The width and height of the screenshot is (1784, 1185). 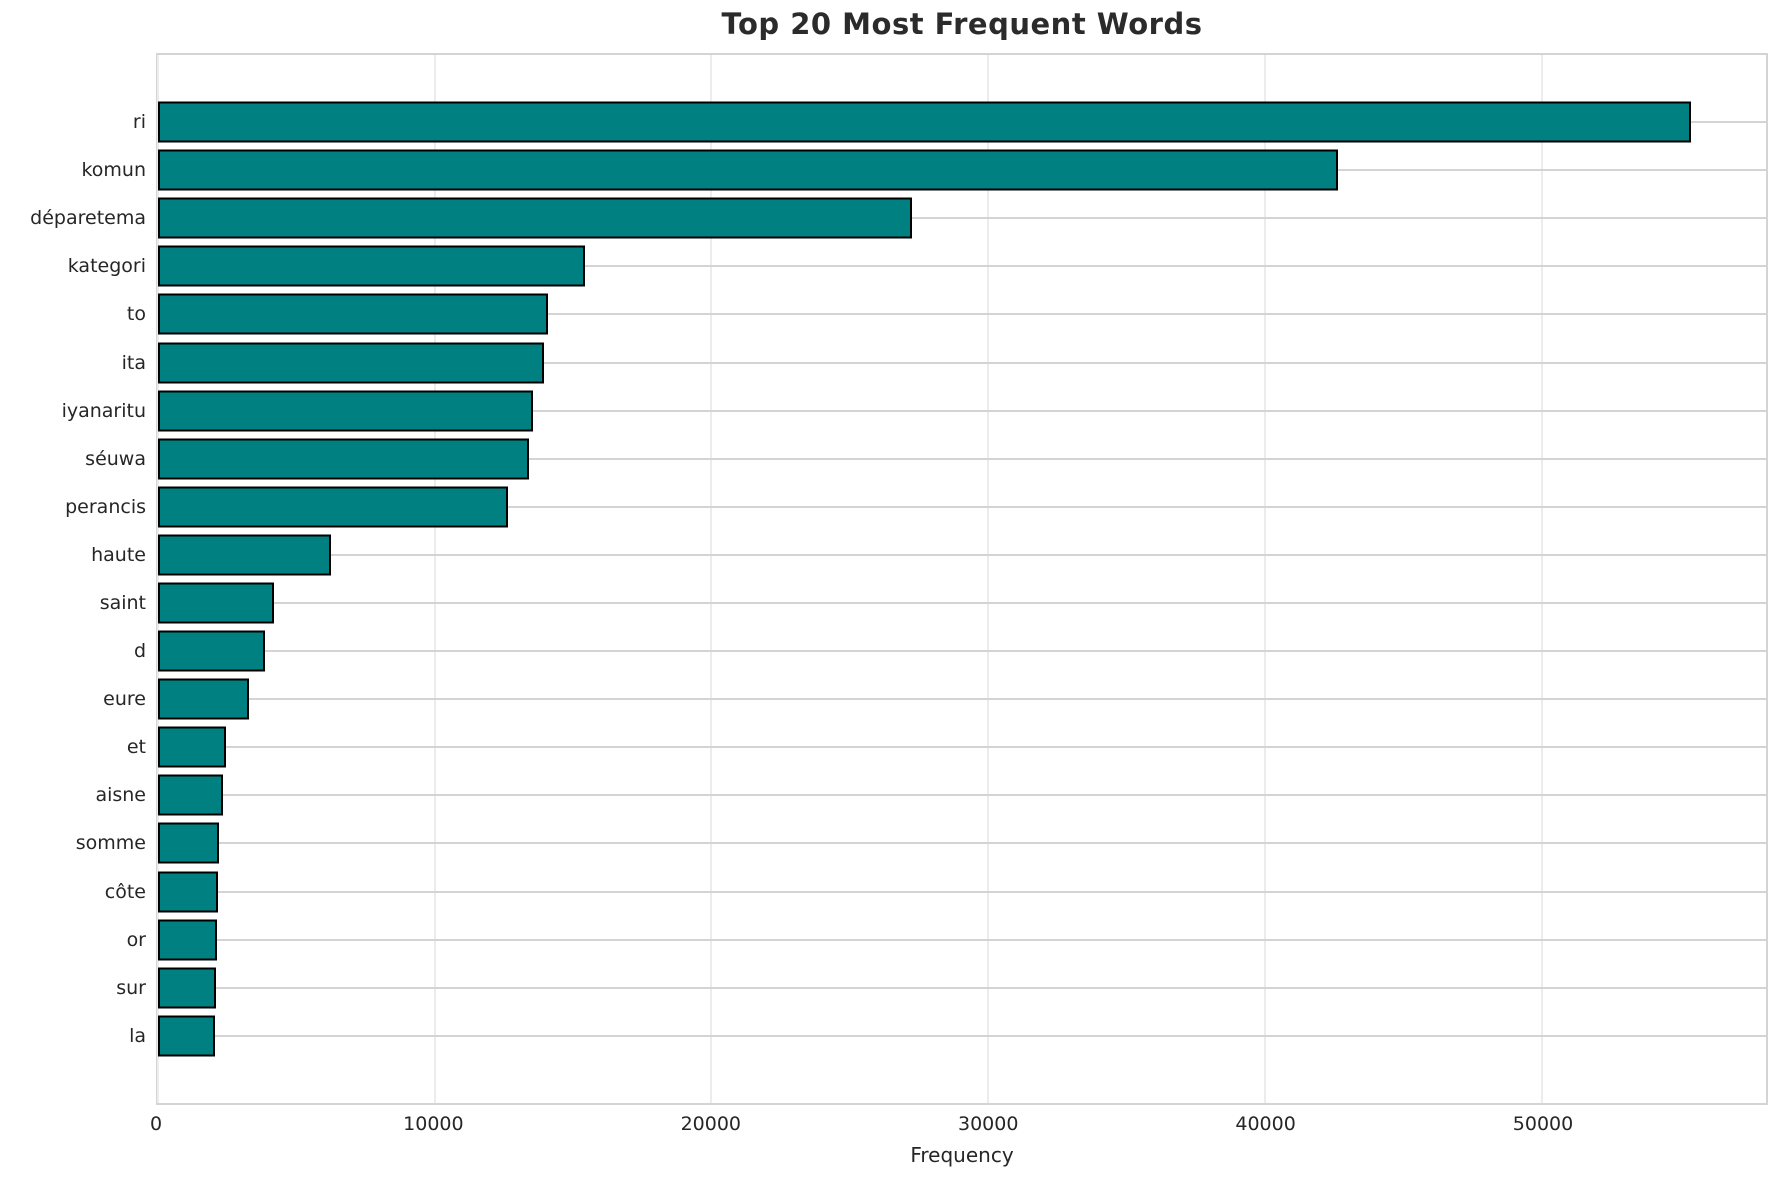 I want to click on bar-or, so click(x=187, y=940).